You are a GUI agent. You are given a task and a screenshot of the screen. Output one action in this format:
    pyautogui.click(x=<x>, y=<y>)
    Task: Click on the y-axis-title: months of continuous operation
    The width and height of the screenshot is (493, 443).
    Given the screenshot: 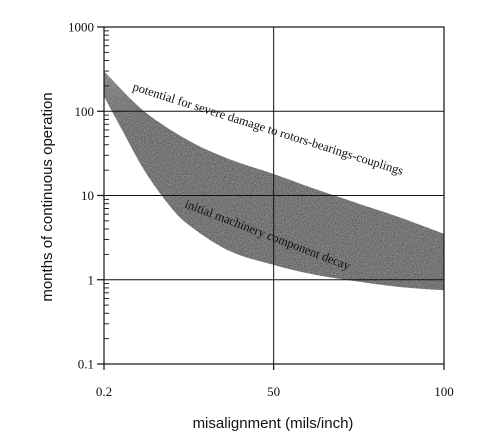 What is the action you would take?
    pyautogui.click(x=47, y=196)
    